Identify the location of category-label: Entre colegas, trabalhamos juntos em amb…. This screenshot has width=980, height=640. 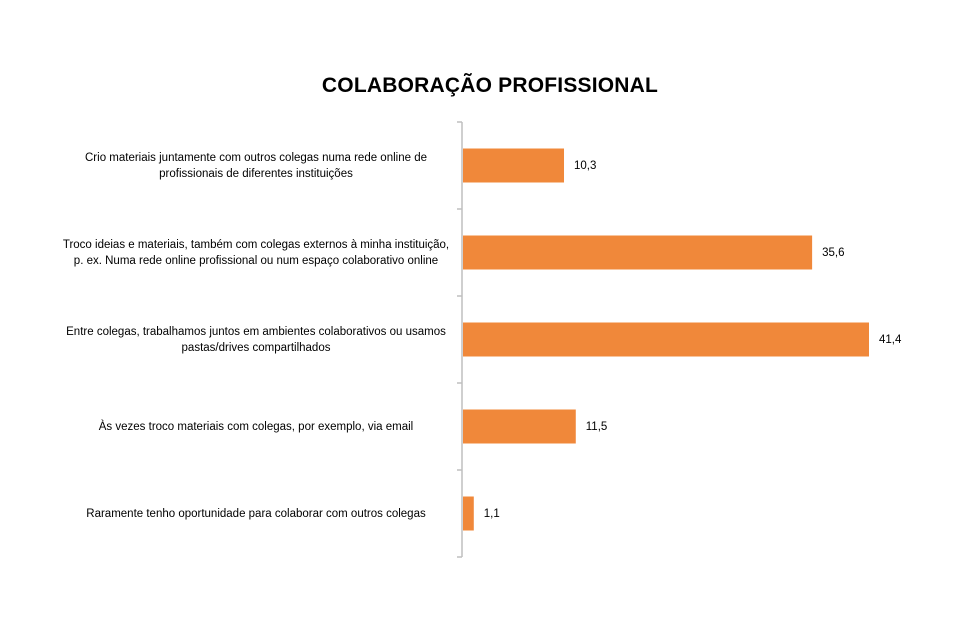
(256, 339).